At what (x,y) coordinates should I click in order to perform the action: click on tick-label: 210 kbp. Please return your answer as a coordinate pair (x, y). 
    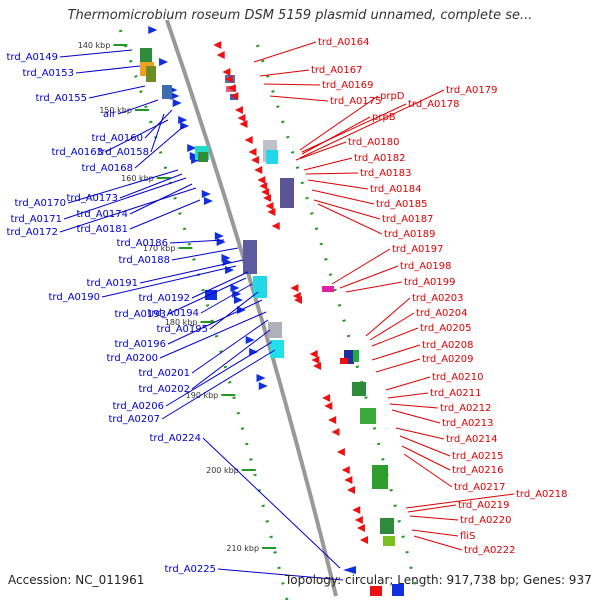
    Looking at the image, I should click on (242, 548).